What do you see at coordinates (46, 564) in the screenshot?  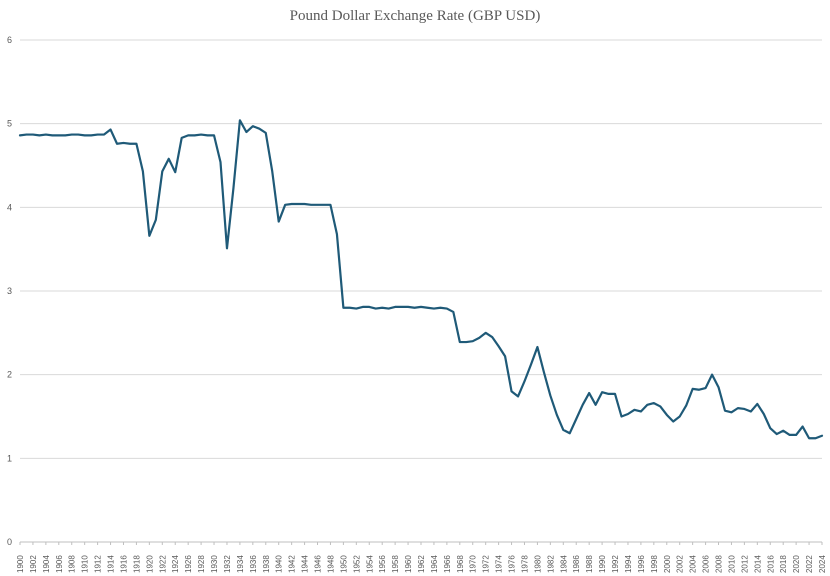 I see `x-tick-label: 1904` at bounding box center [46, 564].